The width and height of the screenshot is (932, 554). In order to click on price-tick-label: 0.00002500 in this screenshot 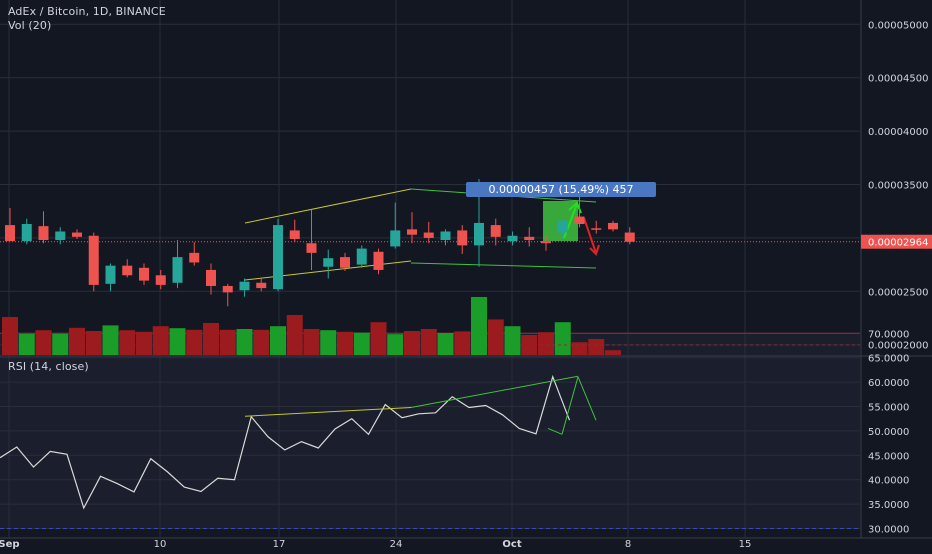, I will do `click(898, 292)`.